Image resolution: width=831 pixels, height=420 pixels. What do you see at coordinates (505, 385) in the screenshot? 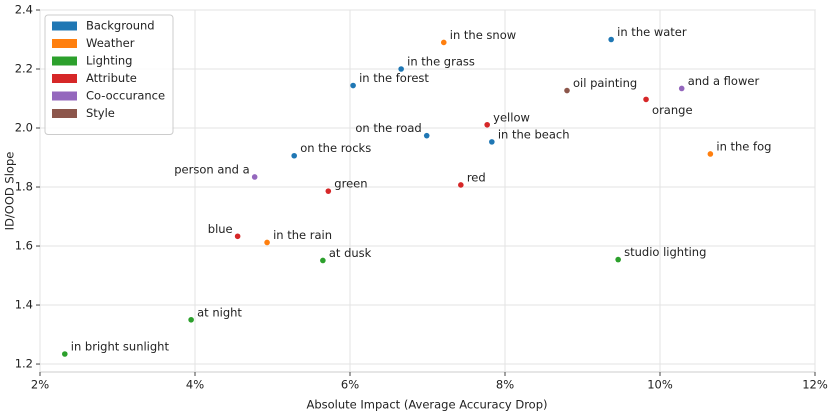
I see `x-tick-label: 8%` at bounding box center [505, 385].